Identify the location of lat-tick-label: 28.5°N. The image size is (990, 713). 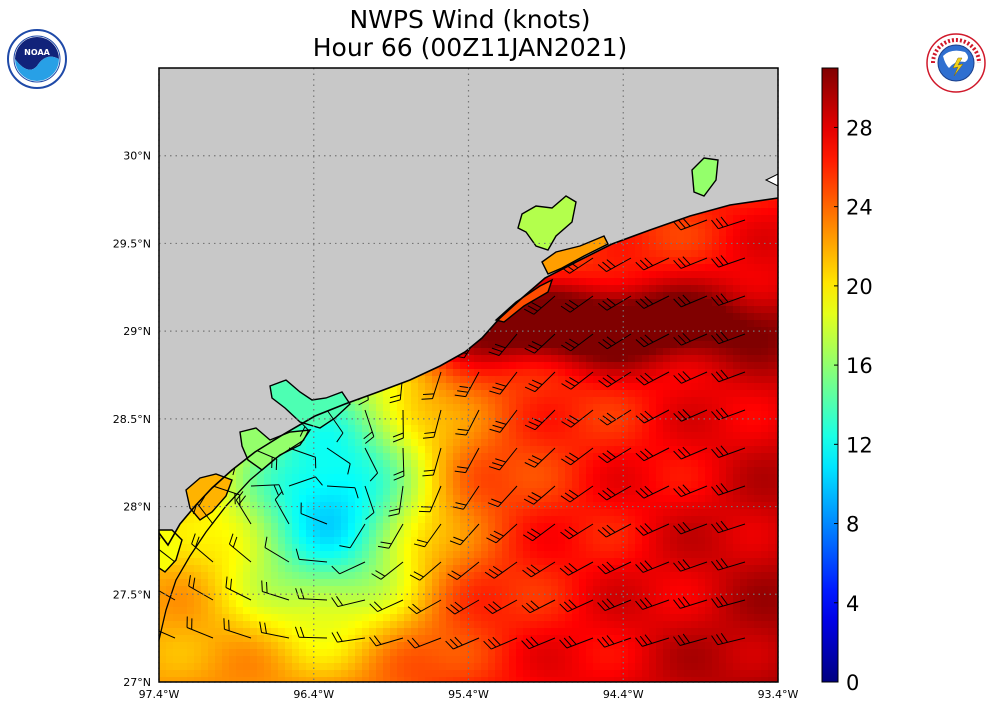
(132, 419).